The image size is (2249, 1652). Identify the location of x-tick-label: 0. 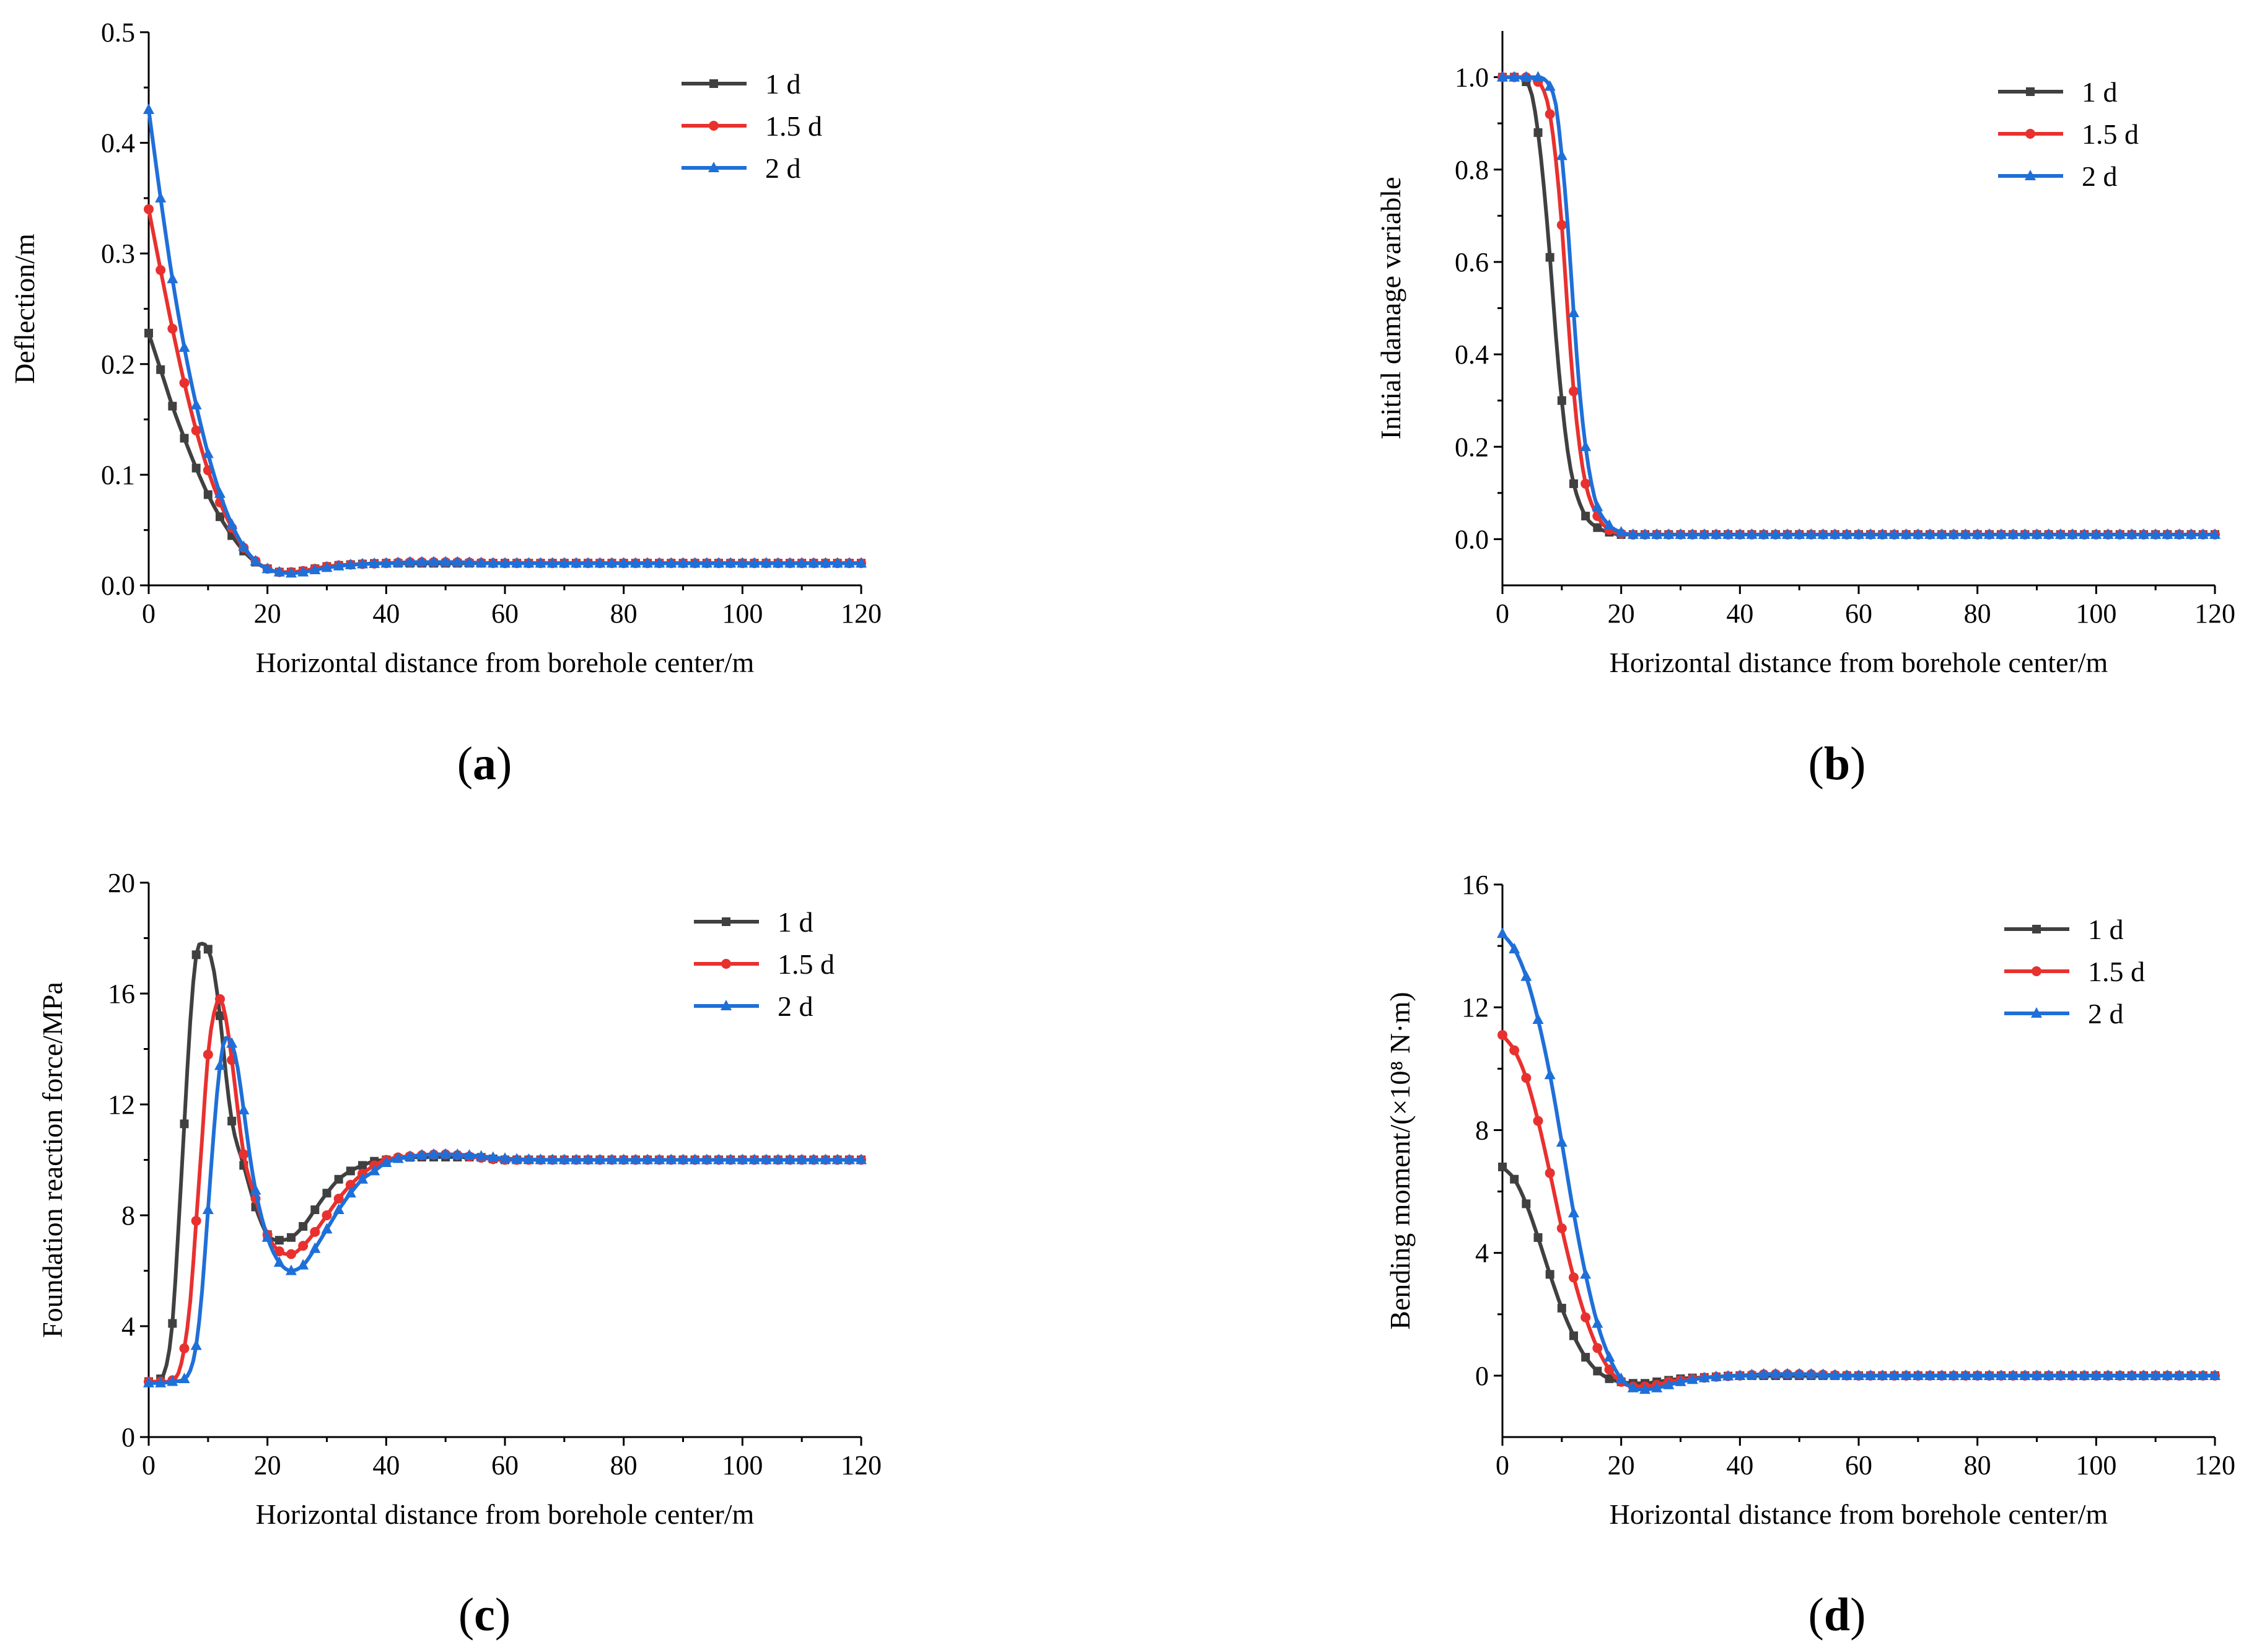
(1503, 613).